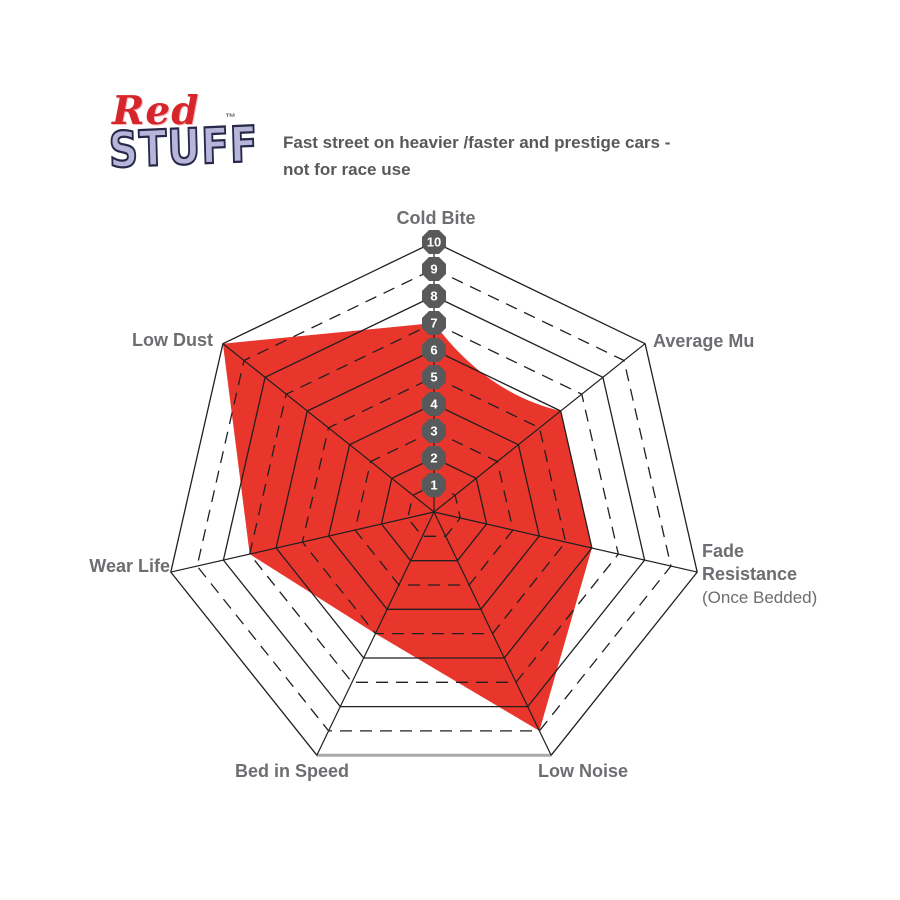  What do you see at coordinates (129, 566) in the screenshot?
I see `axis-label-wear-life: Wear Life` at bounding box center [129, 566].